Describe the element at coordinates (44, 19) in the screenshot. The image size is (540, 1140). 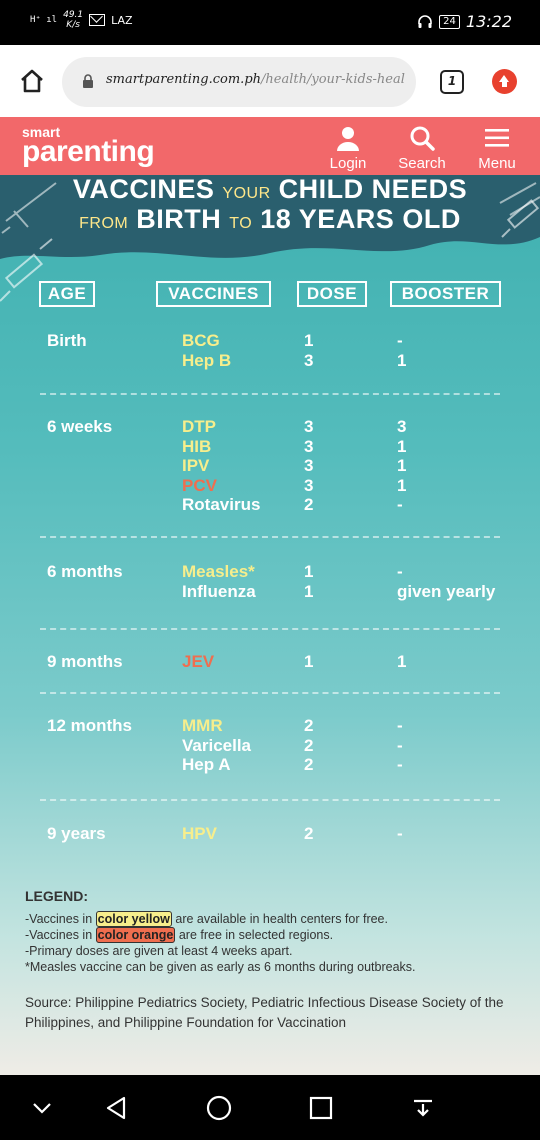
I see `signal-icon: H⁺ ıl` at that location.